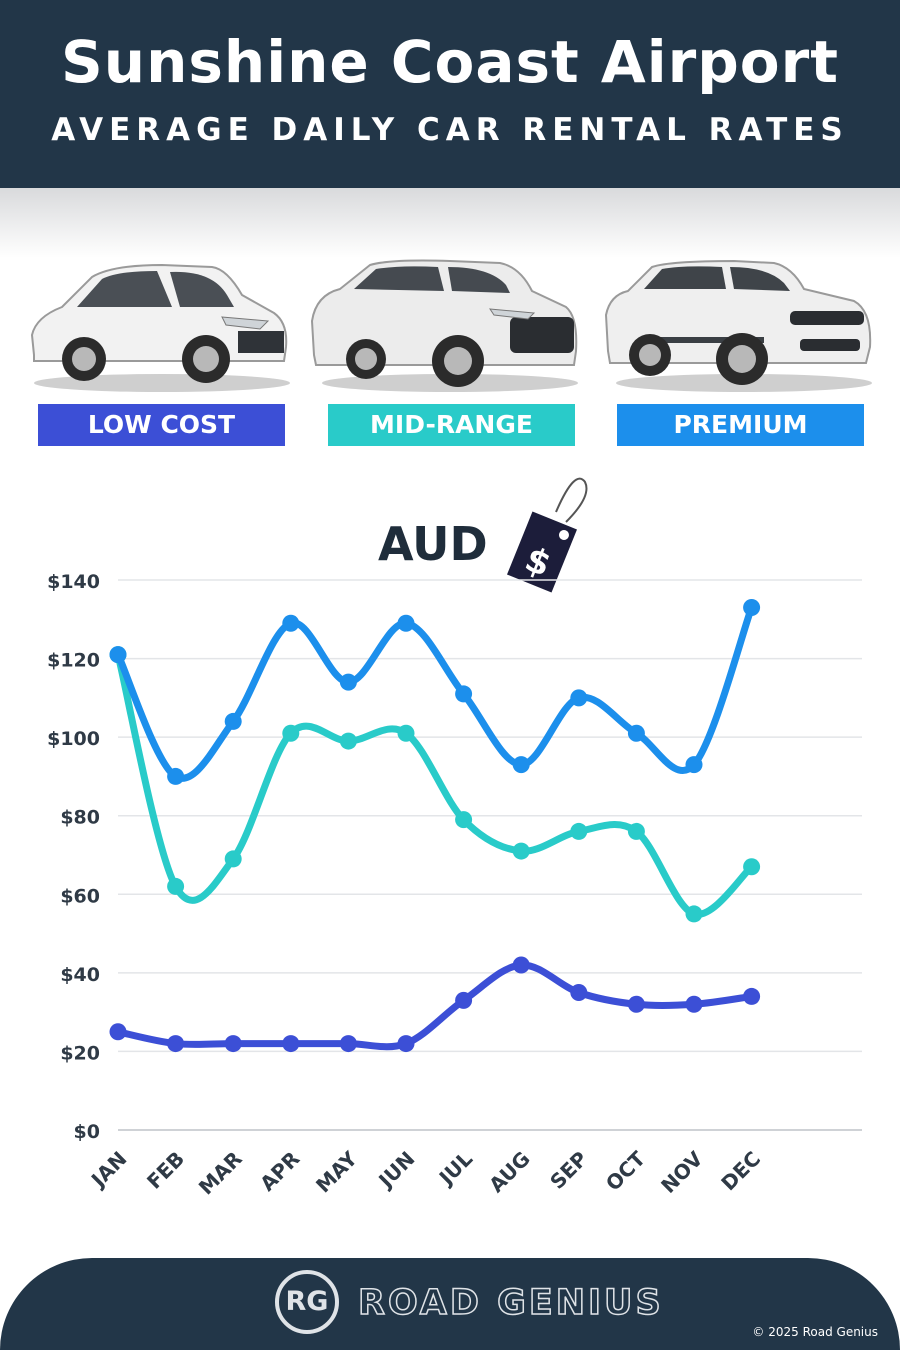  What do you see at coordinates (176, 886) in the screenshot?
I see `data-point-mid-range-feb` at bounding box center [176, 886].